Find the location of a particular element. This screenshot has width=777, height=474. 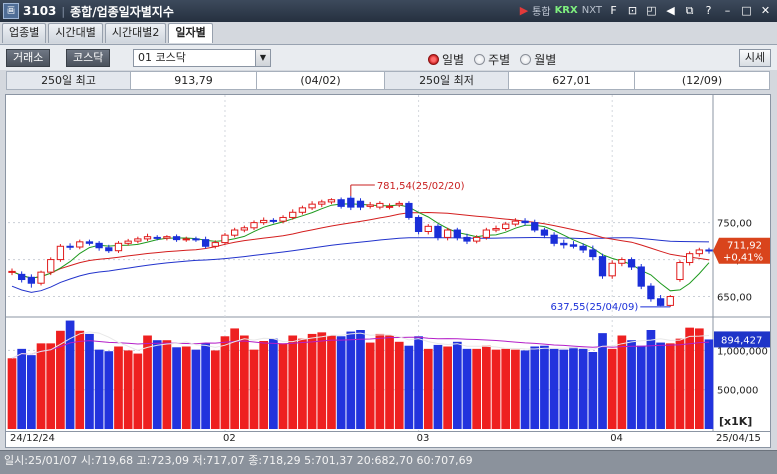

ma60-line is located at coordinates (360, 264).